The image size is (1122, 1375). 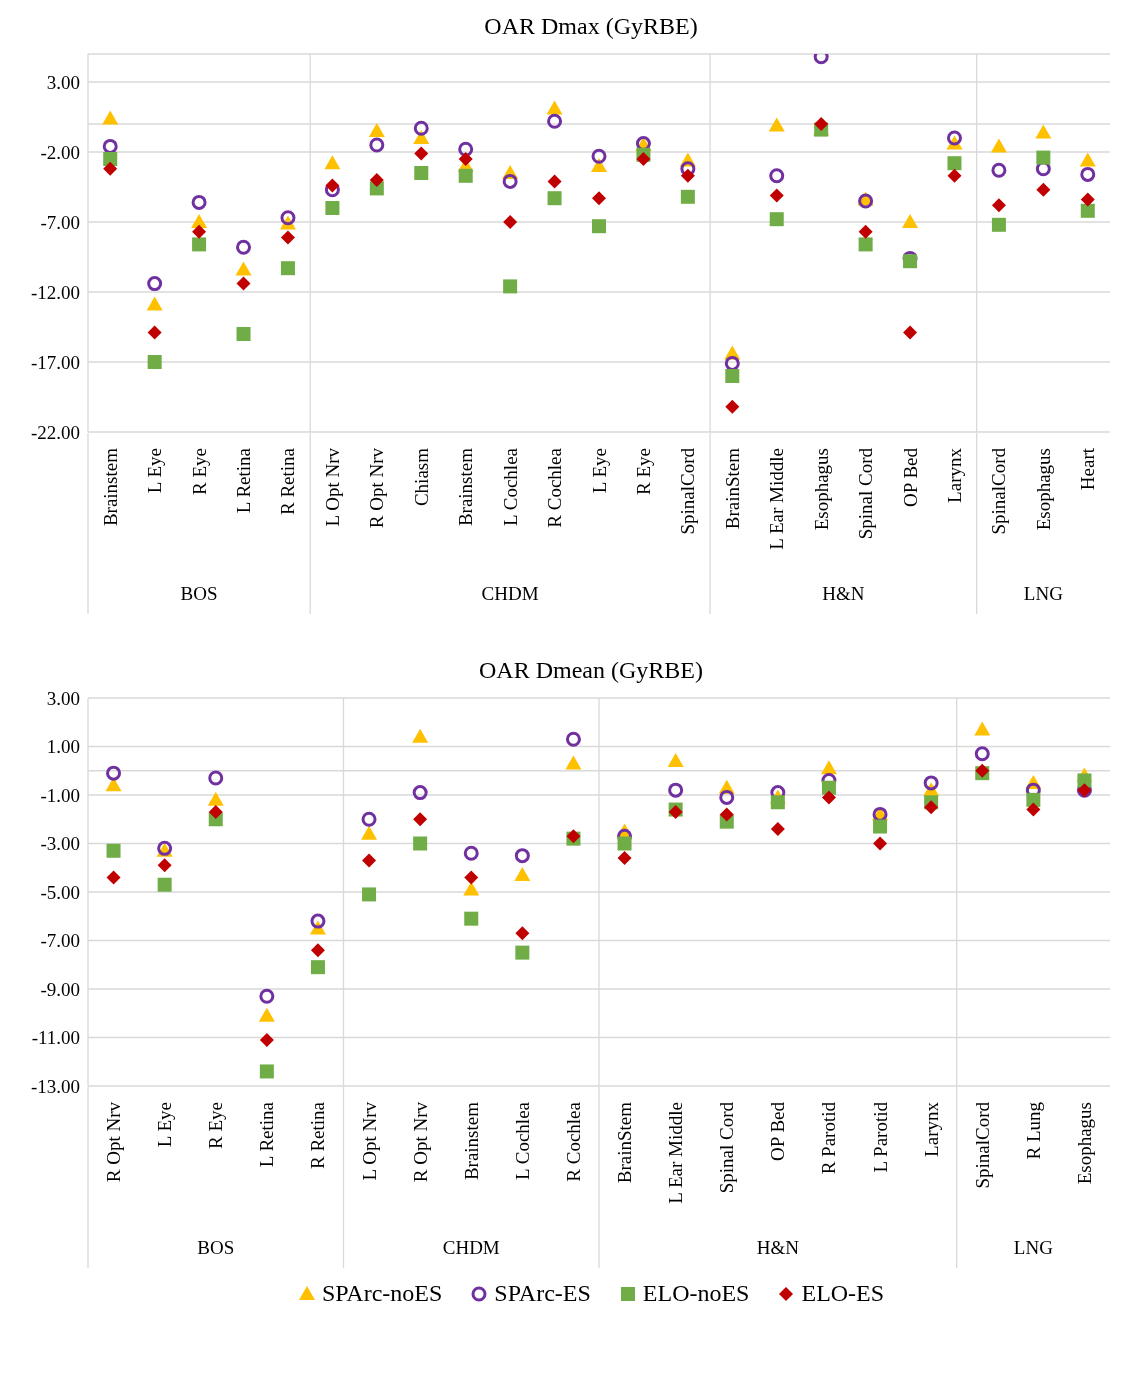 I want to click on x-tick-label: R Cochlea, so click(x=555, y=487).